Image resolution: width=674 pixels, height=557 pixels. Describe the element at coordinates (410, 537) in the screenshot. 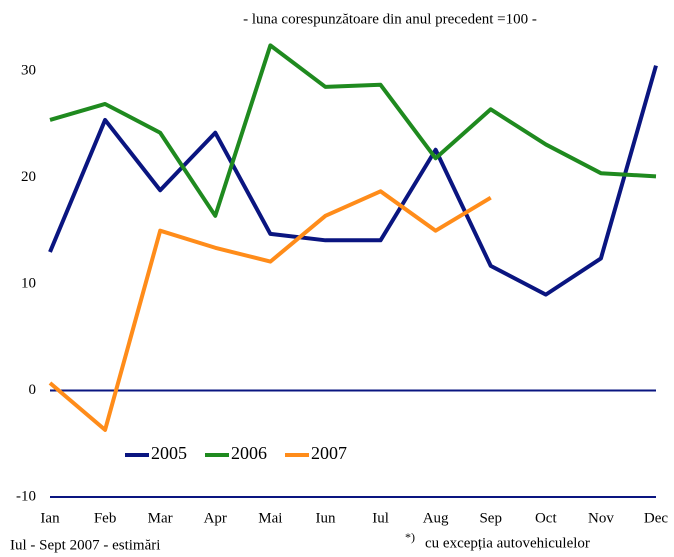

I see `footnote-marker: *)` at that location.